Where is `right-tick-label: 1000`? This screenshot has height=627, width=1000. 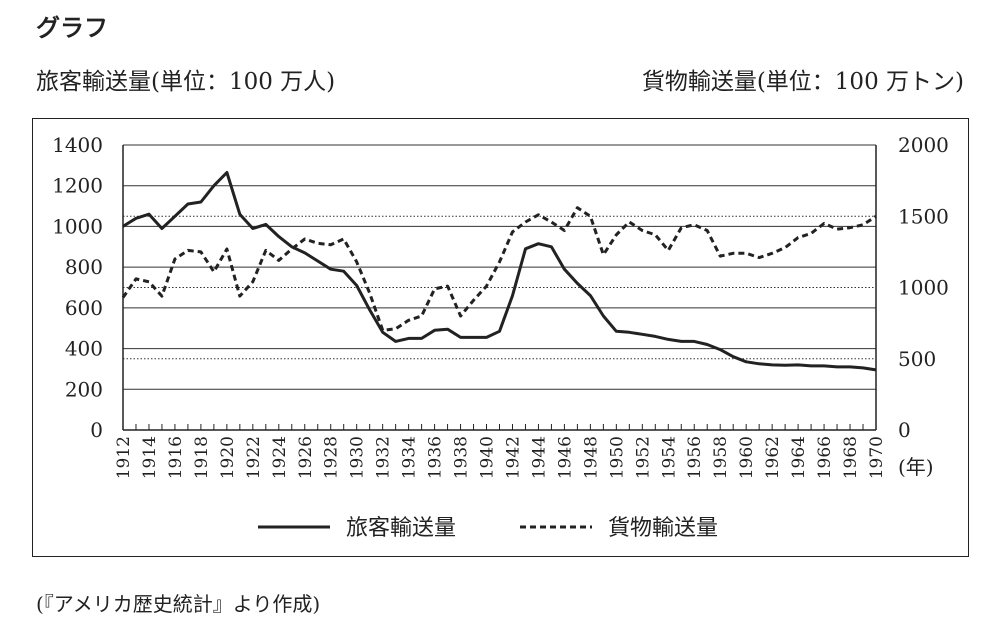
right-tick-label: 1000 is located at coordinates (923, 288).